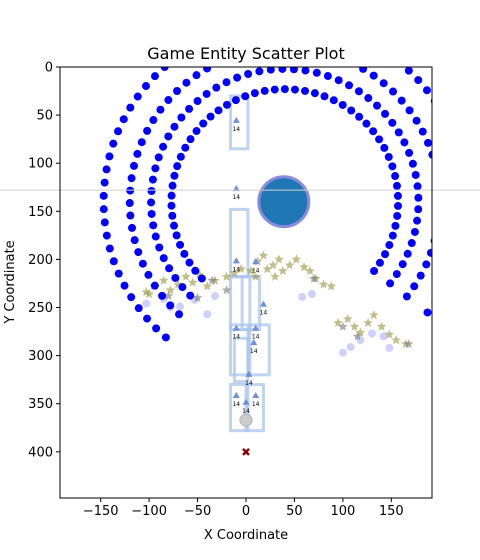 The height and width of the screenshot is (560, 480). Describe the element at coordinates (44, 116) in the screenshot. I see `y-tick-label: 50` at that location.